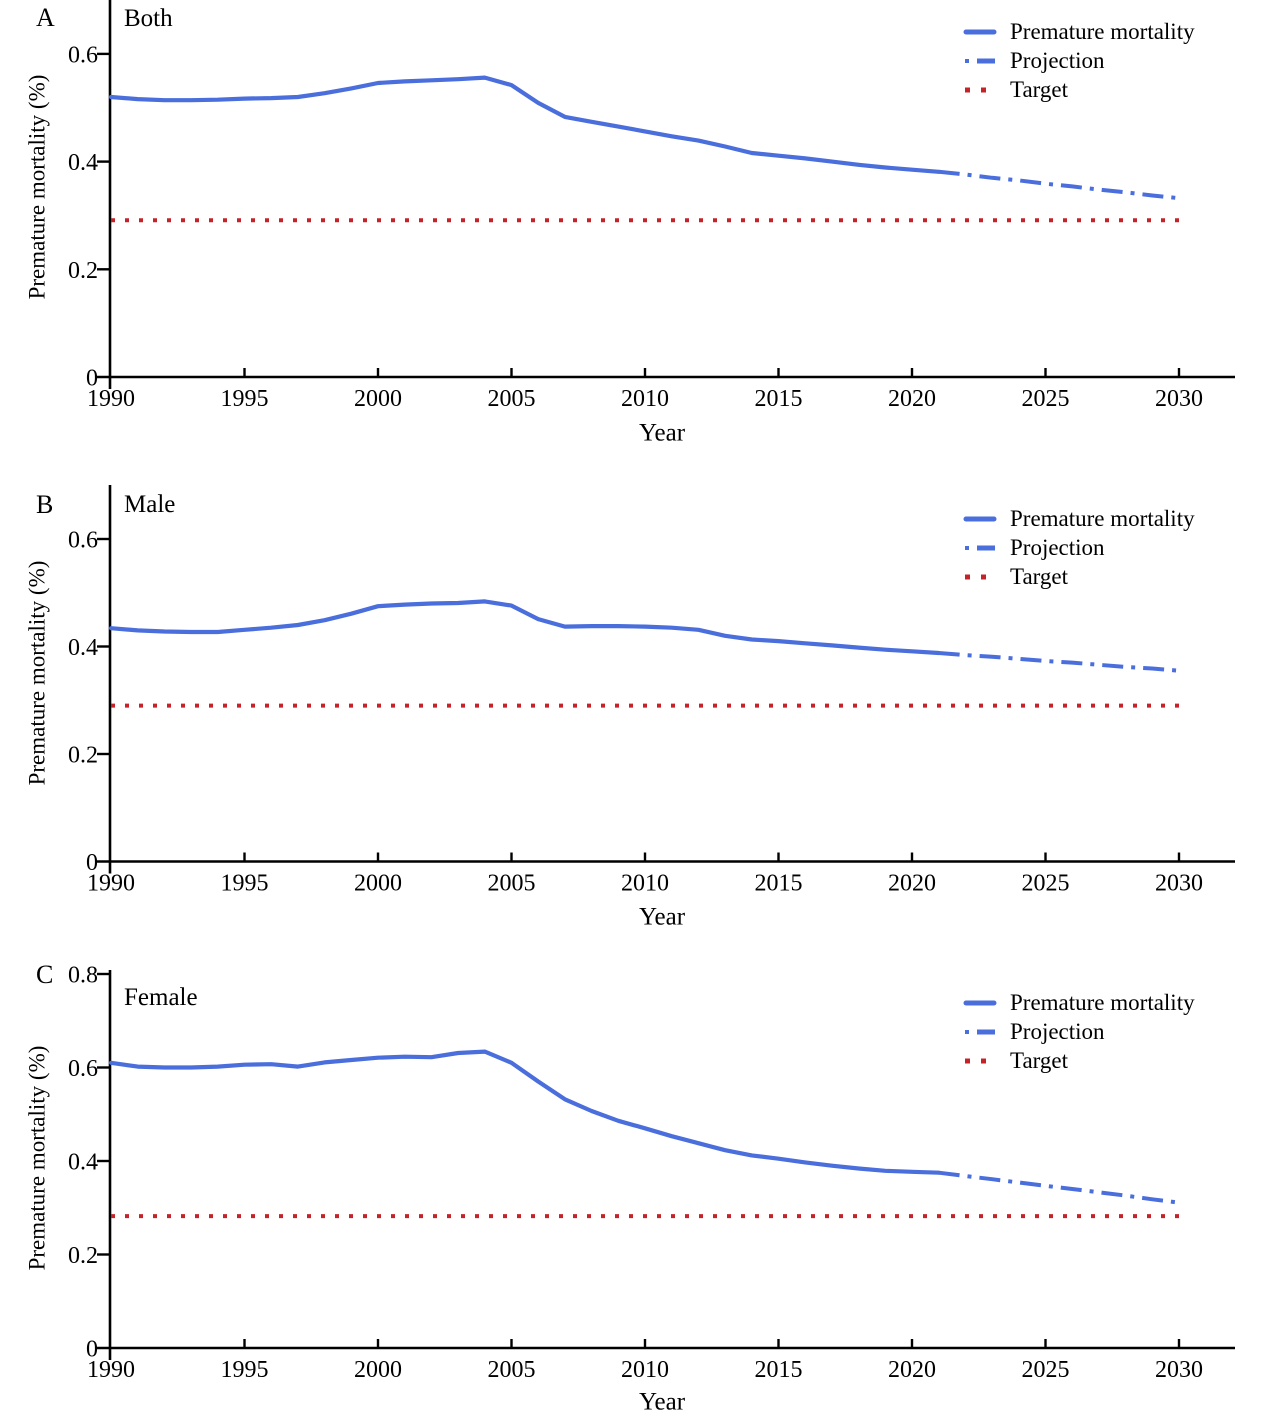  I want to click on panel-a-legend: Premature mortality Projection Target, so click(1079, 60).